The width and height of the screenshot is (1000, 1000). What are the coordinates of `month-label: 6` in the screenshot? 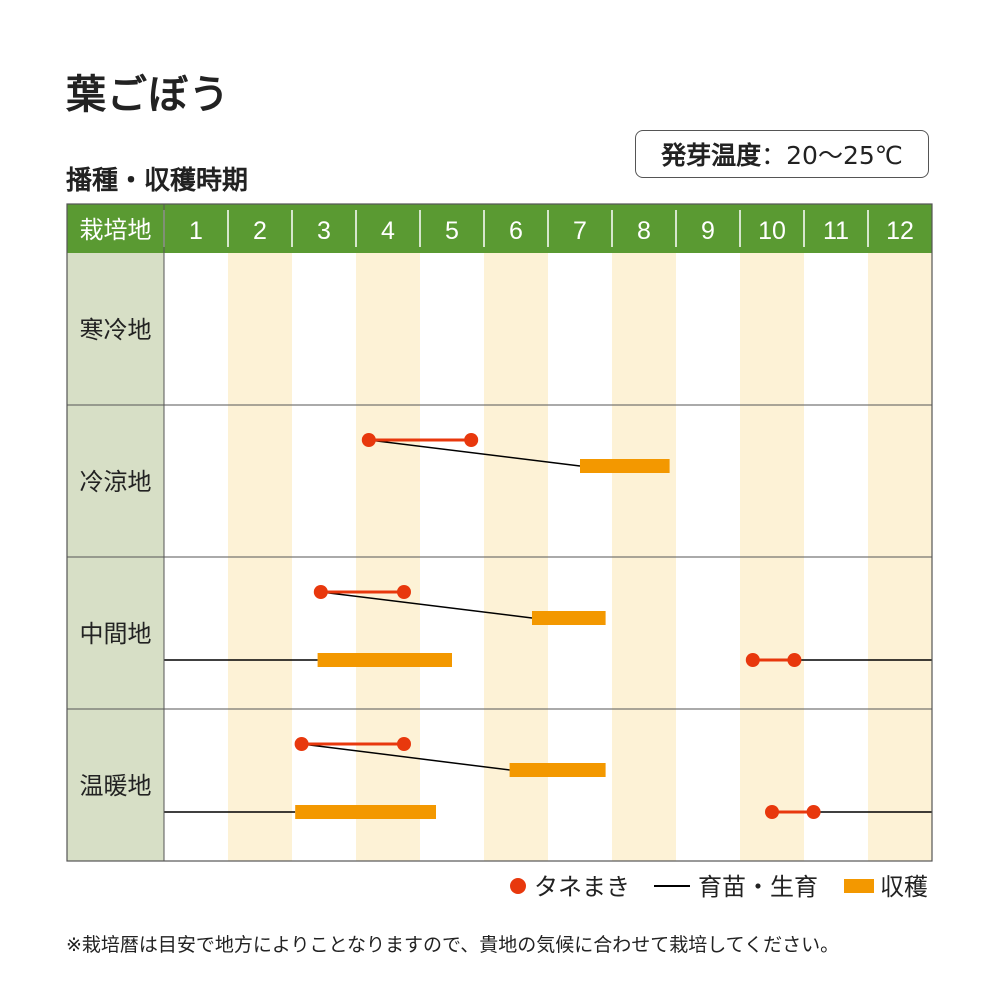 It's located at (516, 231).